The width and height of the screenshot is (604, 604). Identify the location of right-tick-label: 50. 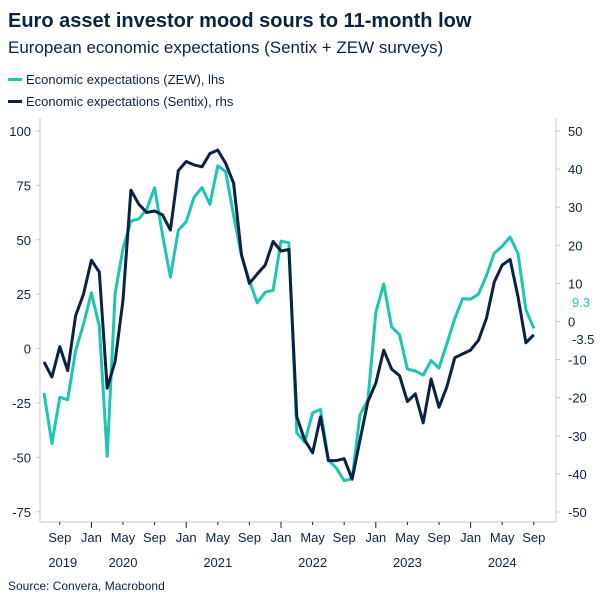
(575, 131).